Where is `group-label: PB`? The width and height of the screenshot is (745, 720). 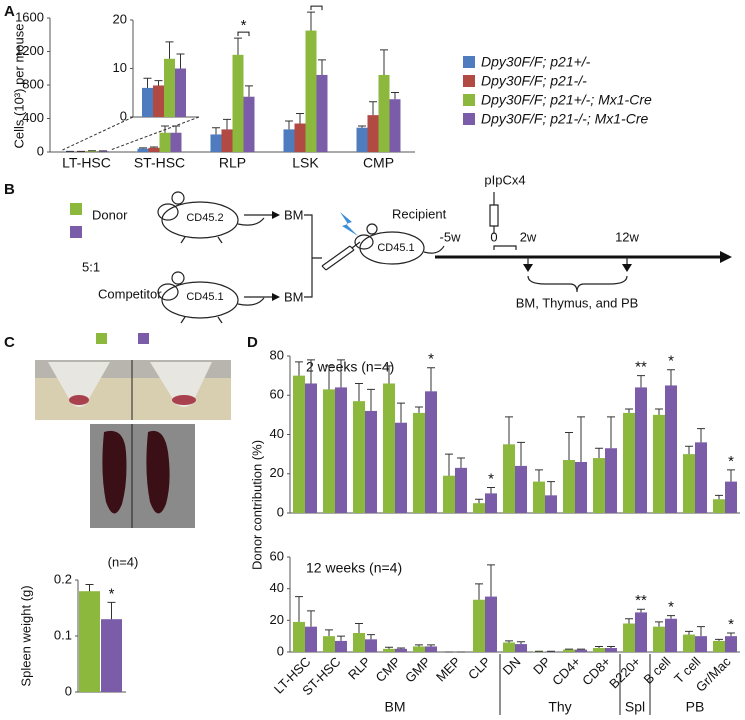 group-label: PB is located at coordinates (695, 707).